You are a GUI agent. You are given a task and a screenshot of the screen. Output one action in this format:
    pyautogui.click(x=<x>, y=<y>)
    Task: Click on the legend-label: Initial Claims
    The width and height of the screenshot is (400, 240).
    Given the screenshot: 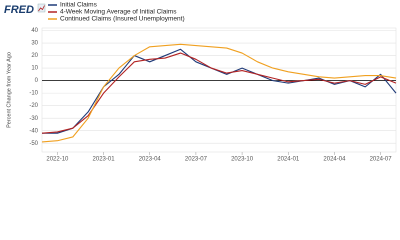 What is the action you would take?
    pyautogui.click(x=79, y=5)
    